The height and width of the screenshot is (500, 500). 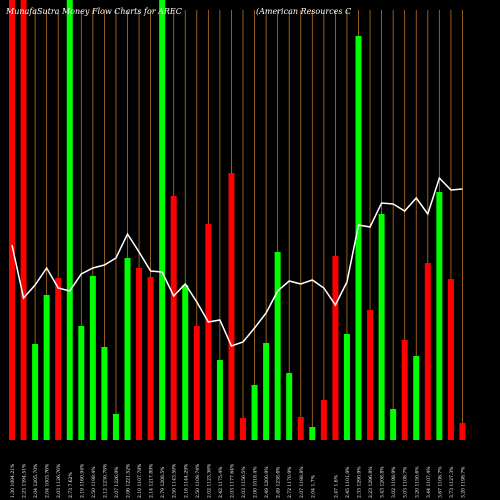 What do you see at coordinates (244, 482) in the screenshot?
I see `x-tick-label: 2.03 1156.5%` at bounding box center [244, 482].